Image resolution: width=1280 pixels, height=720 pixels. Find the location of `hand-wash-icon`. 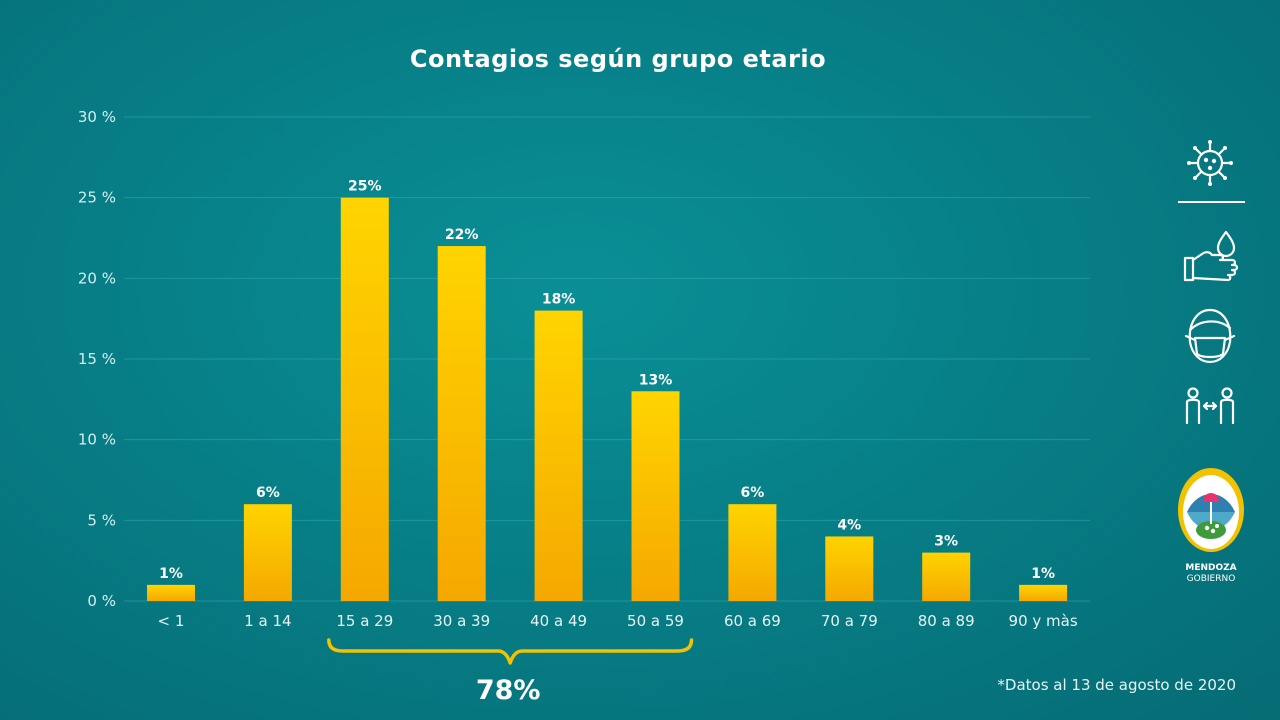

hand-wash-icon is located at coordinates (1211, 256).